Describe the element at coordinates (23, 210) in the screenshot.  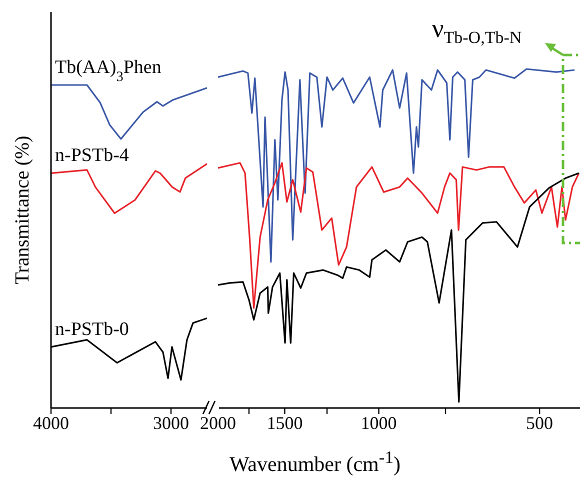
I see `y-axis-title: Transmittance (%)` at that location.